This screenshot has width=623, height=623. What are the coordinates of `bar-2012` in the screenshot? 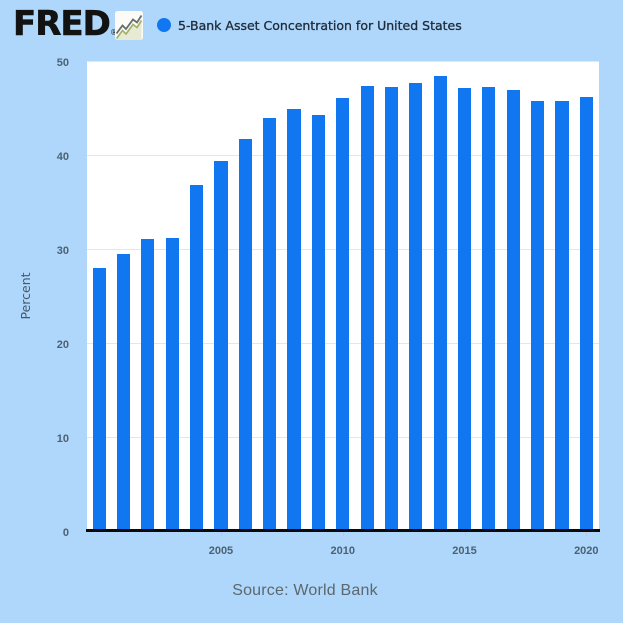 It's located at (391, 309).